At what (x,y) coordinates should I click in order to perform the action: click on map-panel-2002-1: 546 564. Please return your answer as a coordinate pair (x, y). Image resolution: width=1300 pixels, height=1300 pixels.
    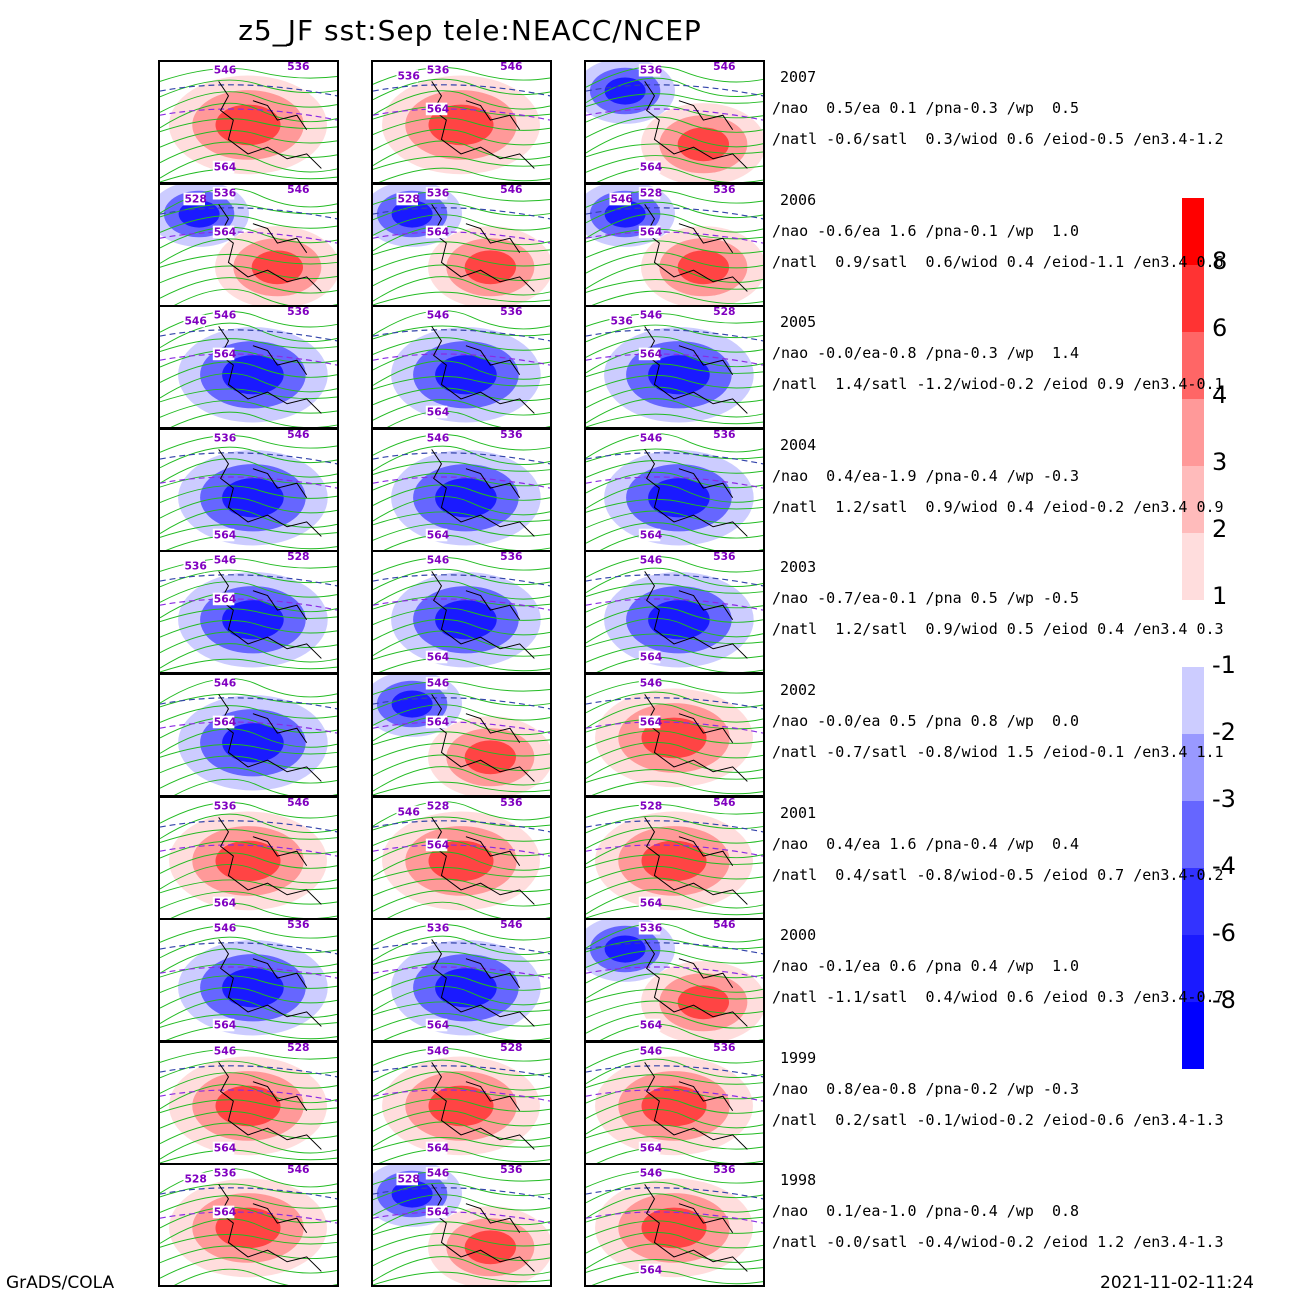
    Looking at the image, I should click on (248, 735).